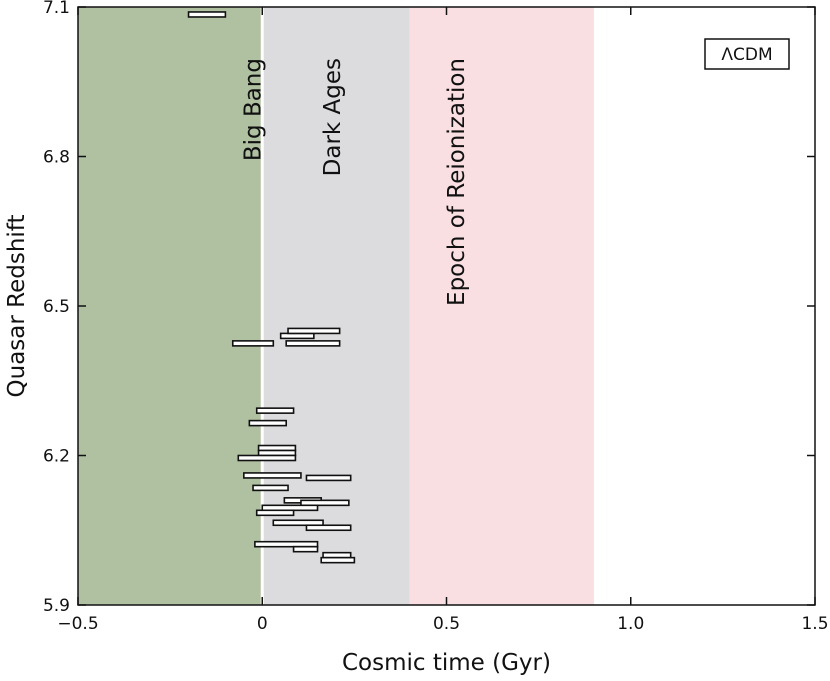  Describe the element at coordinates (814, 624) in the screenshot. I see `x-tick-label: 1.5` at that location.